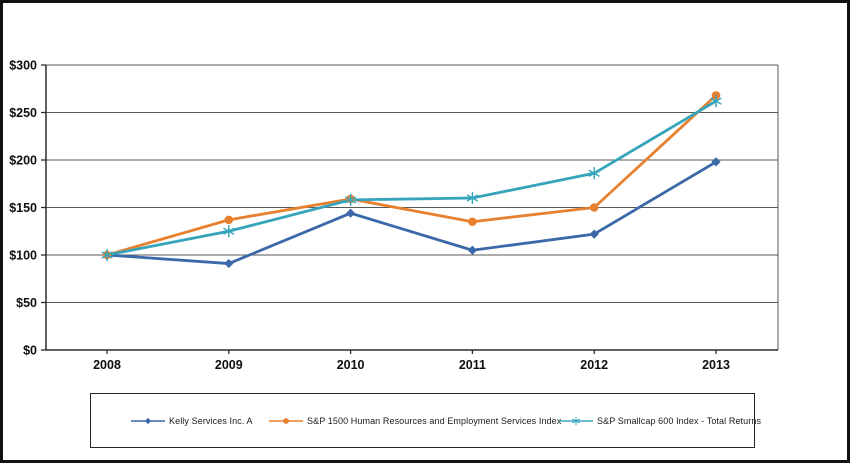 This screenshot has width=850, height=463. I want to click on y-axis-label: $0, so click(30, 351).